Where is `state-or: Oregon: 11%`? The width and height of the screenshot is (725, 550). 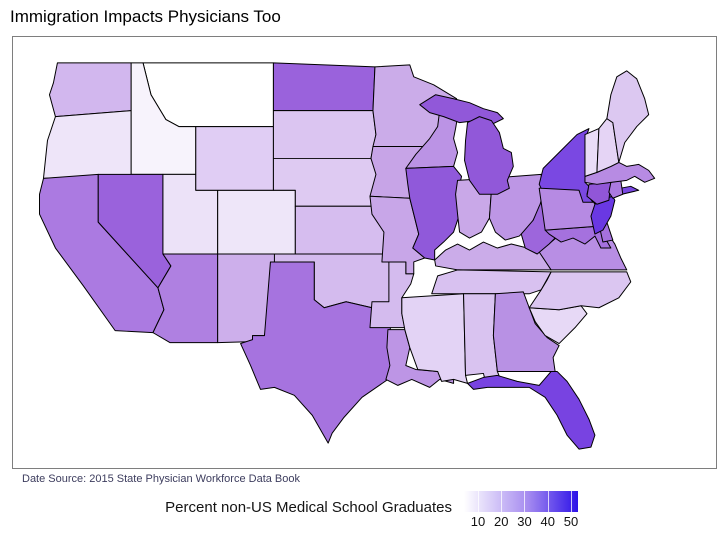 state-or: Oregon: 11% is located at coordinates (87, 144).